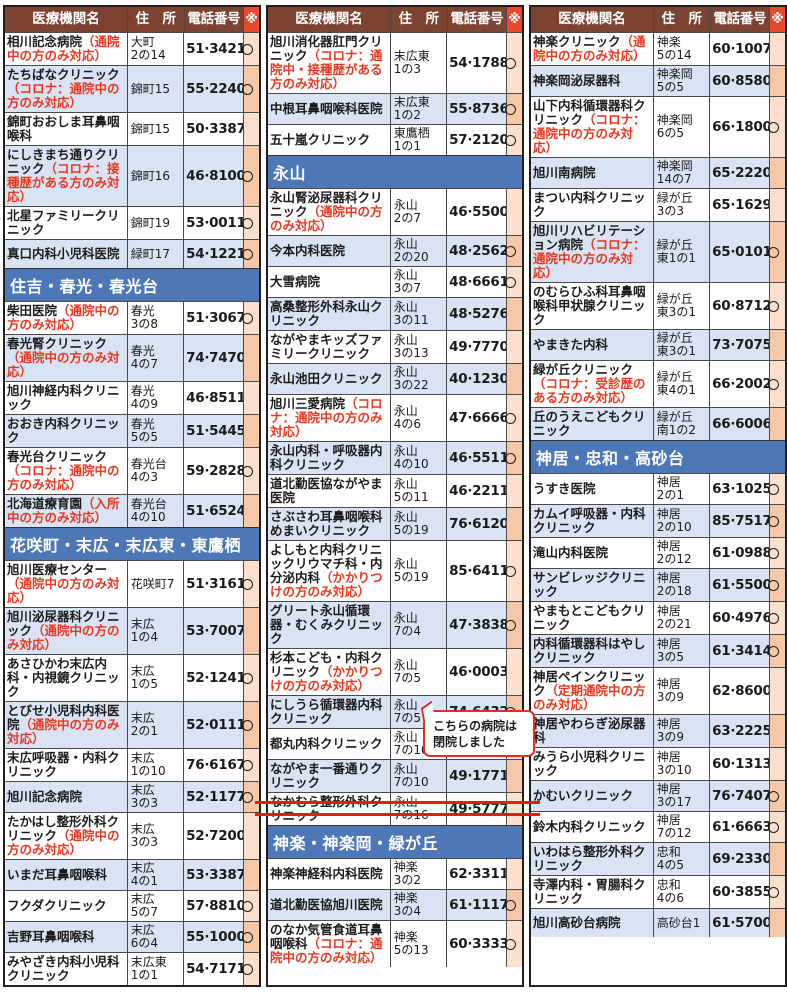  What do you see at coordinates (592, 384) in the screenshot?
I see `clinic-name-cell: 緑が丘クリニック（コロナ：受診歴のある方のみ対応）` at bounding box center [592, 384].